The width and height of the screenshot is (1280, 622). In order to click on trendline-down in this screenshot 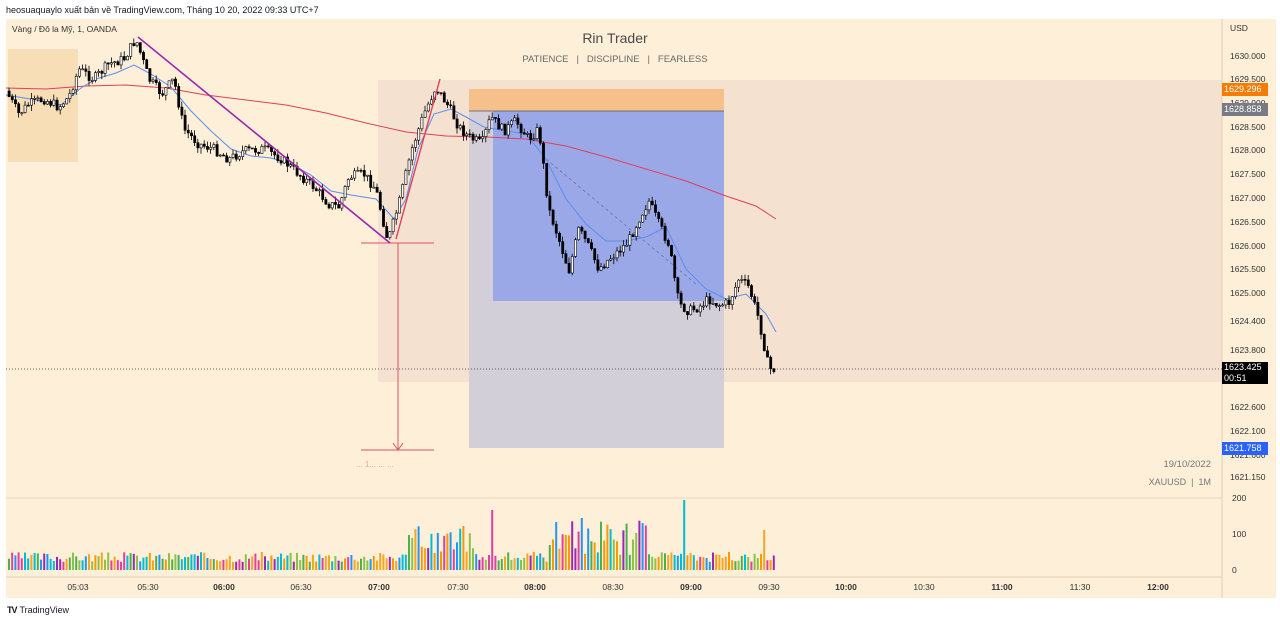, I will do `click(264, 140)`.